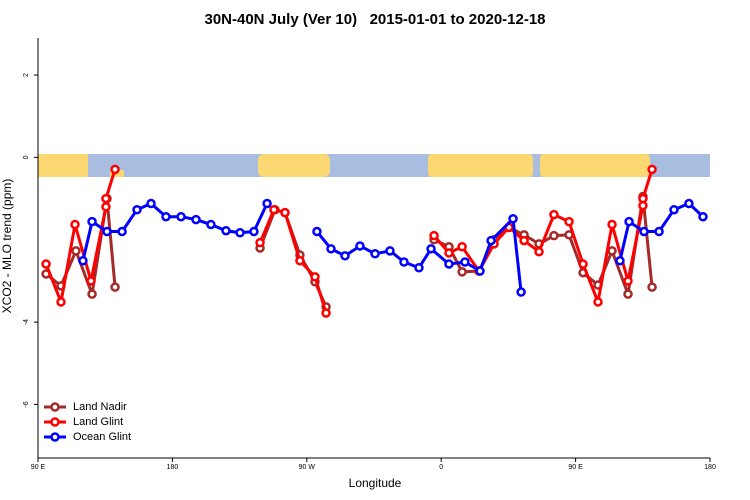 Image resolution: width=750 pixels, height=500 pixels. What do you see at coordinates (26, 157) in the screenshot?
I see `y-tick-label: 0` at bounding box center [26, 157].